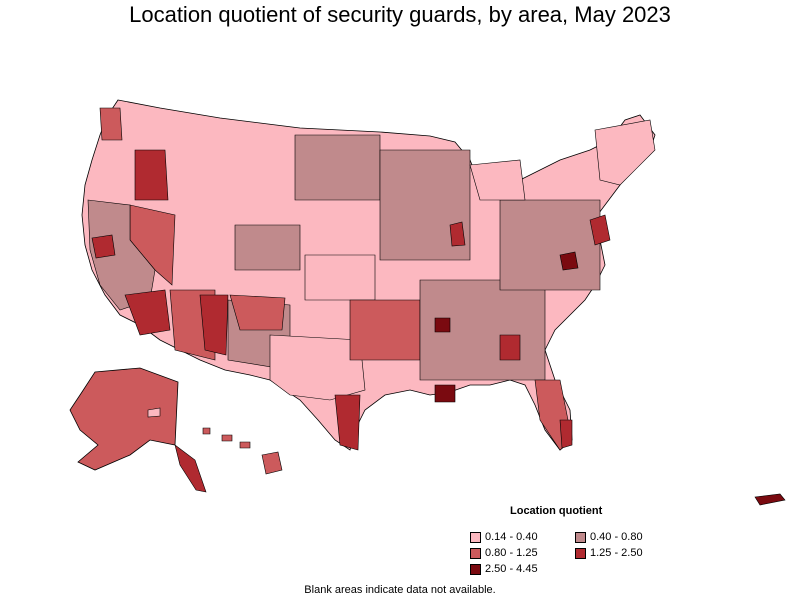 The image size is (800, 600). Describe the element at coordinates (616, 553) in the screenshot. I see `legend-label-3: 1.25 - 2.50` at that location.